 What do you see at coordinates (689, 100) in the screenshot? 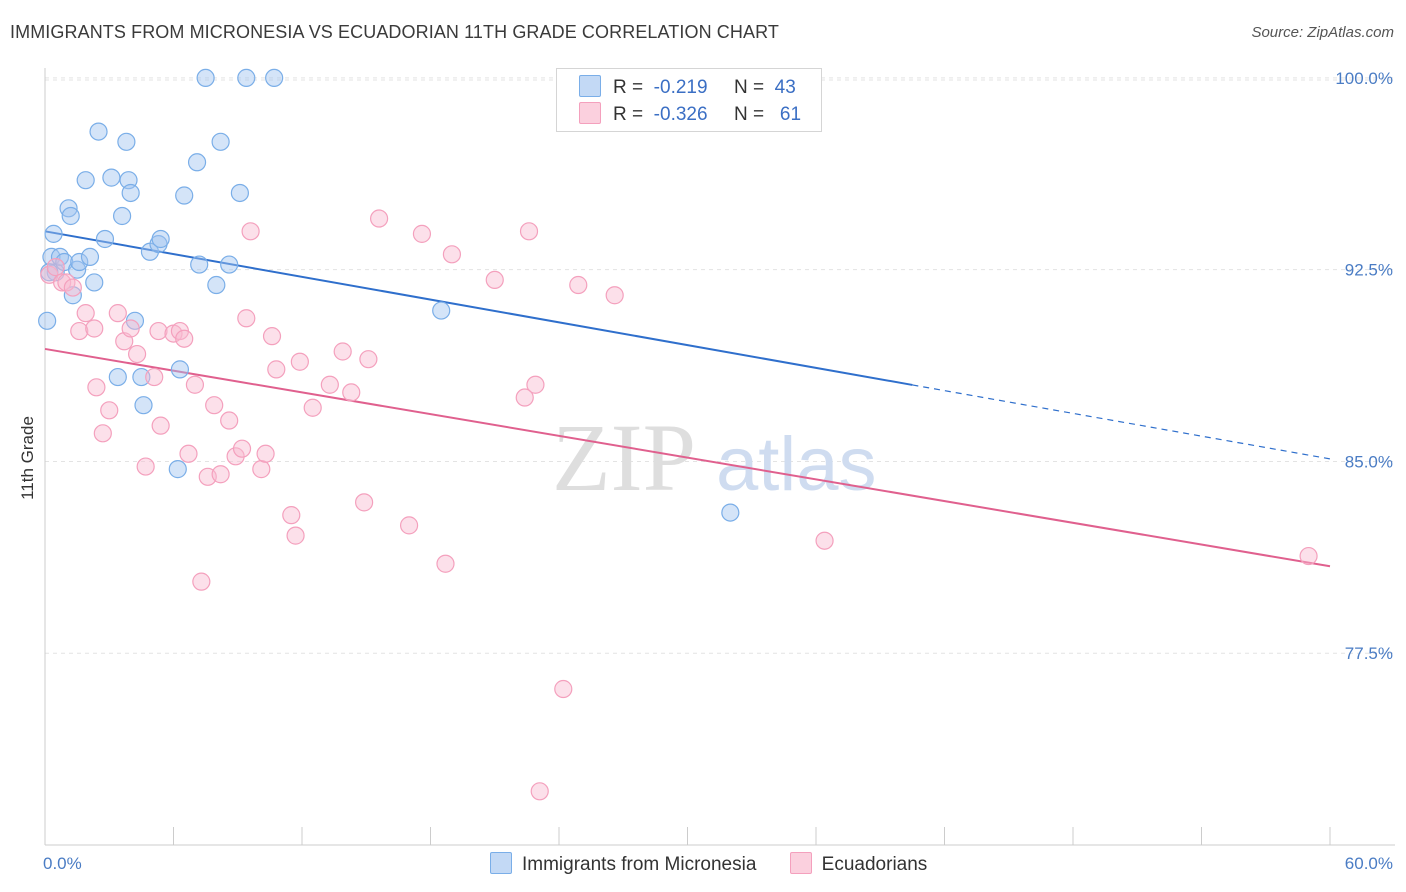
I see `correlation-legend: R = -0.219 N = 43 R = -0.326 N = 61` at bounding box center [689, 100].